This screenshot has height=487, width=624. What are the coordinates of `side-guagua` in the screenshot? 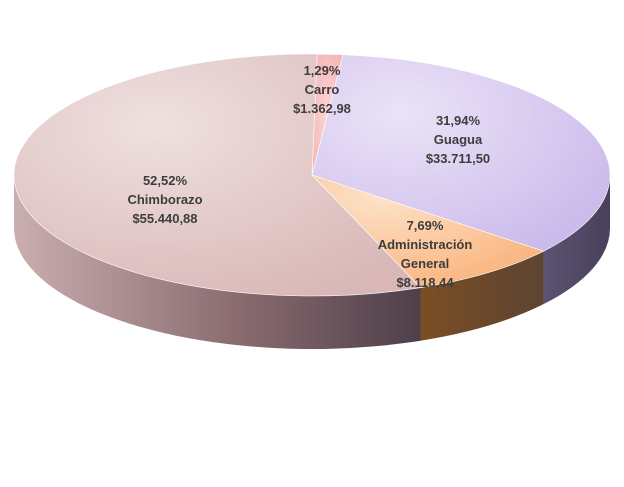 It's located at (576, 240).